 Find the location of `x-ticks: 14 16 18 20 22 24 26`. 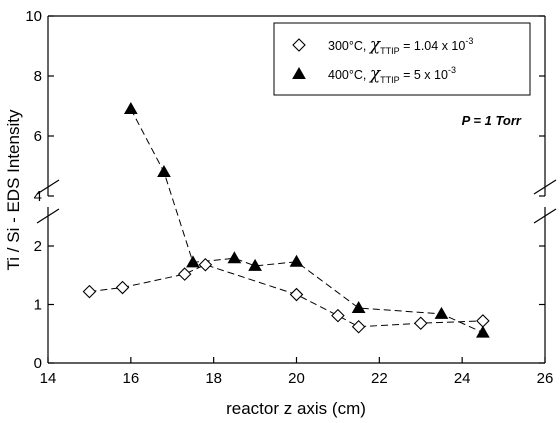

x-ticks: 14 16 18 20 22 24 26 is located at coordinates (297, 372).